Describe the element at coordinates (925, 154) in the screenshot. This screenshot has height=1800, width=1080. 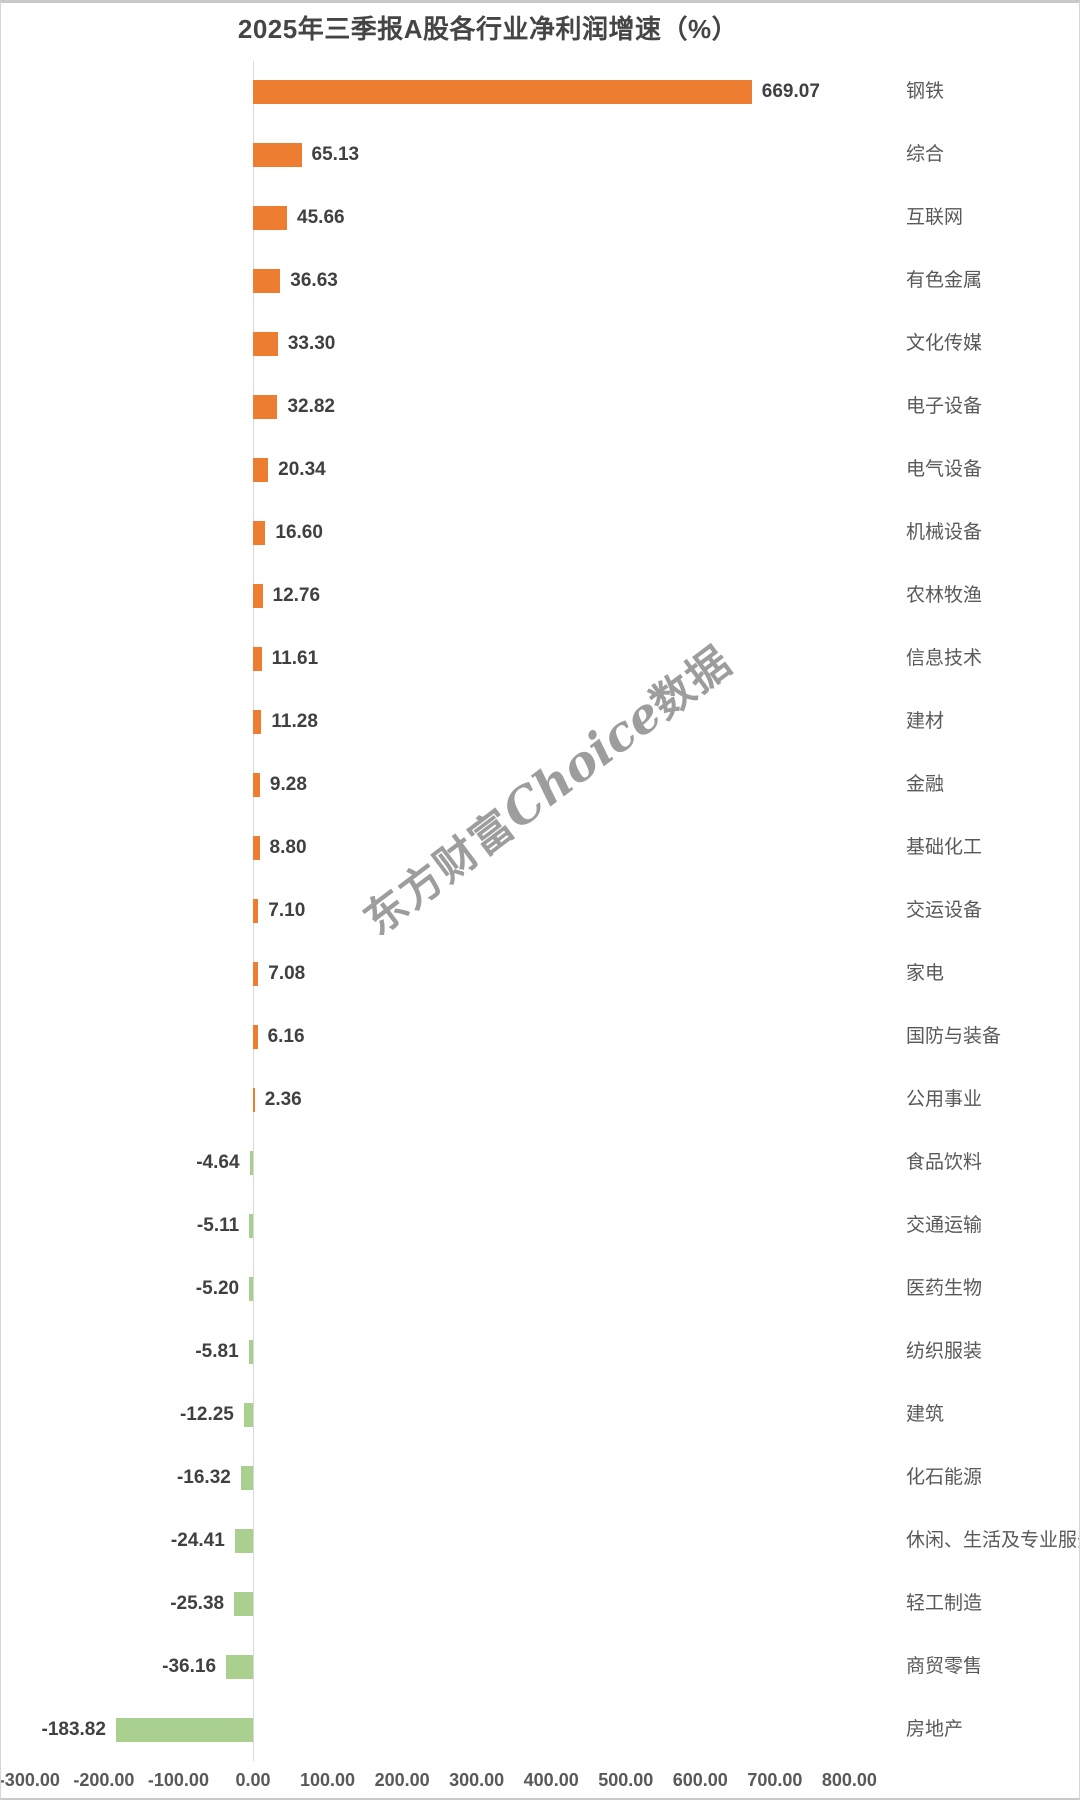
I see `category-label: 综合` at that location.